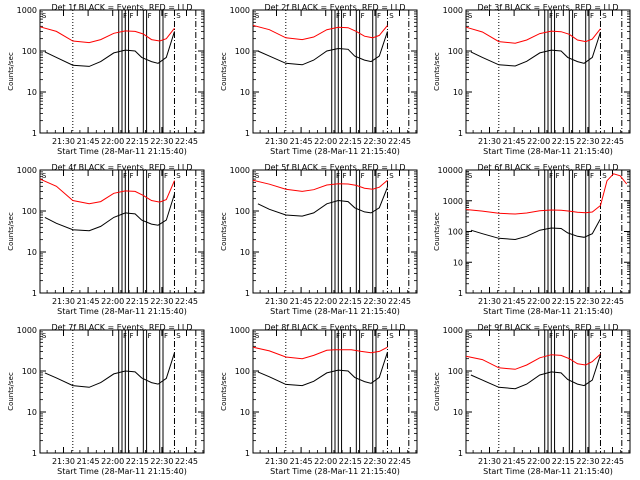 Image resolution: width=640 pixels, height=480 pixels. Describe the element at coordinates (450, 170) in the screenshot. I see `y-tick-label: 10000` at that location.